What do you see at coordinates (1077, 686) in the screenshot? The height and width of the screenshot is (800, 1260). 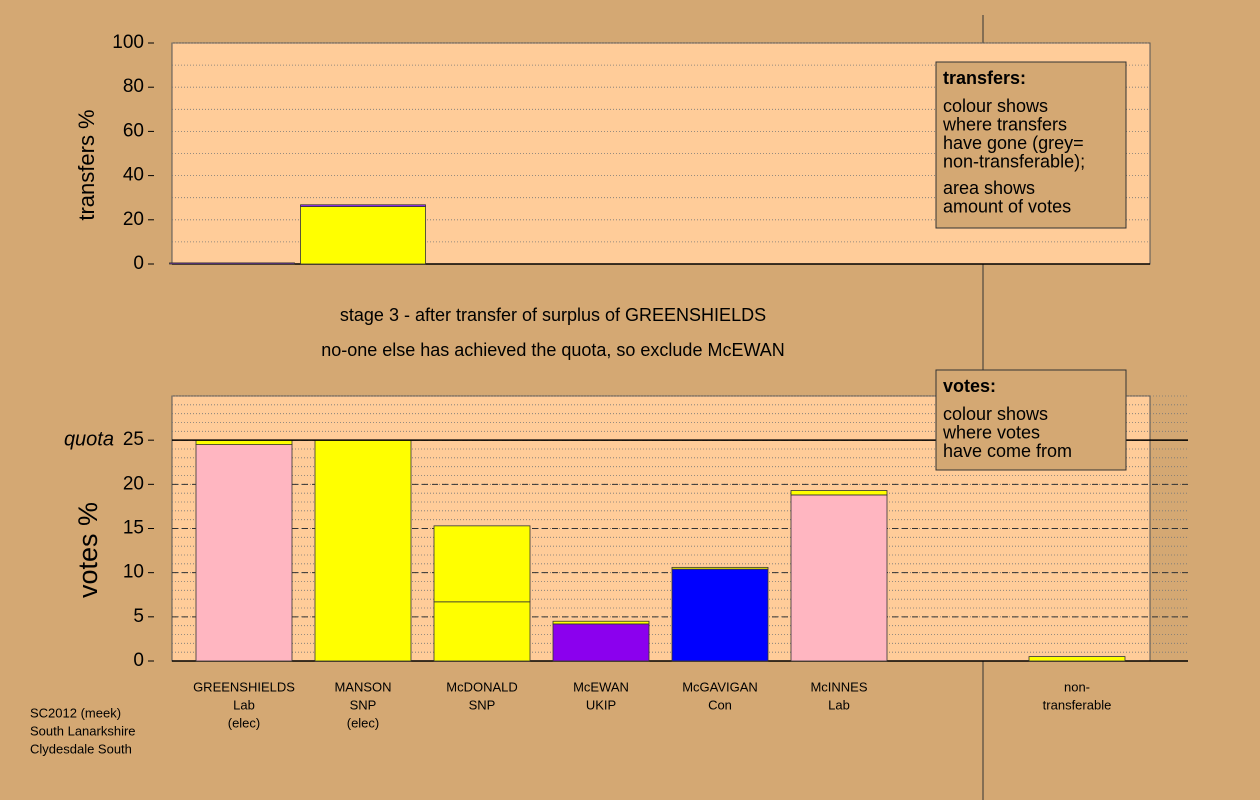 I see `x-tick-label: non-` at bounding box center [1077, 686].